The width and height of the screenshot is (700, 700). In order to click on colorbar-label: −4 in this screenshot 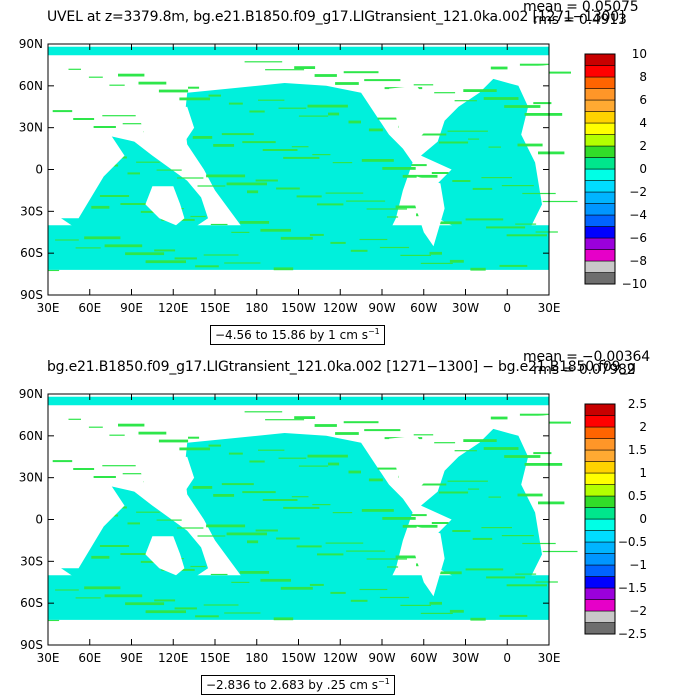, I will do `click(638, 215)`.